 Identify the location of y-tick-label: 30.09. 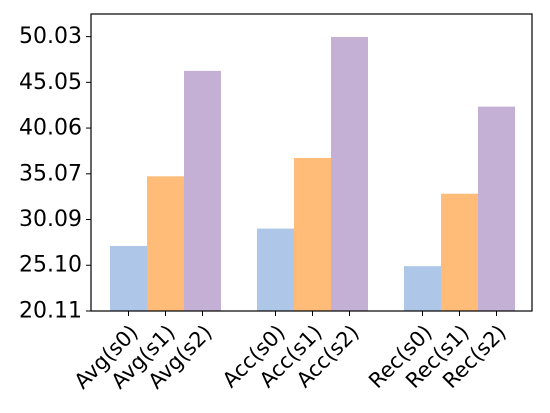
(50, 219).